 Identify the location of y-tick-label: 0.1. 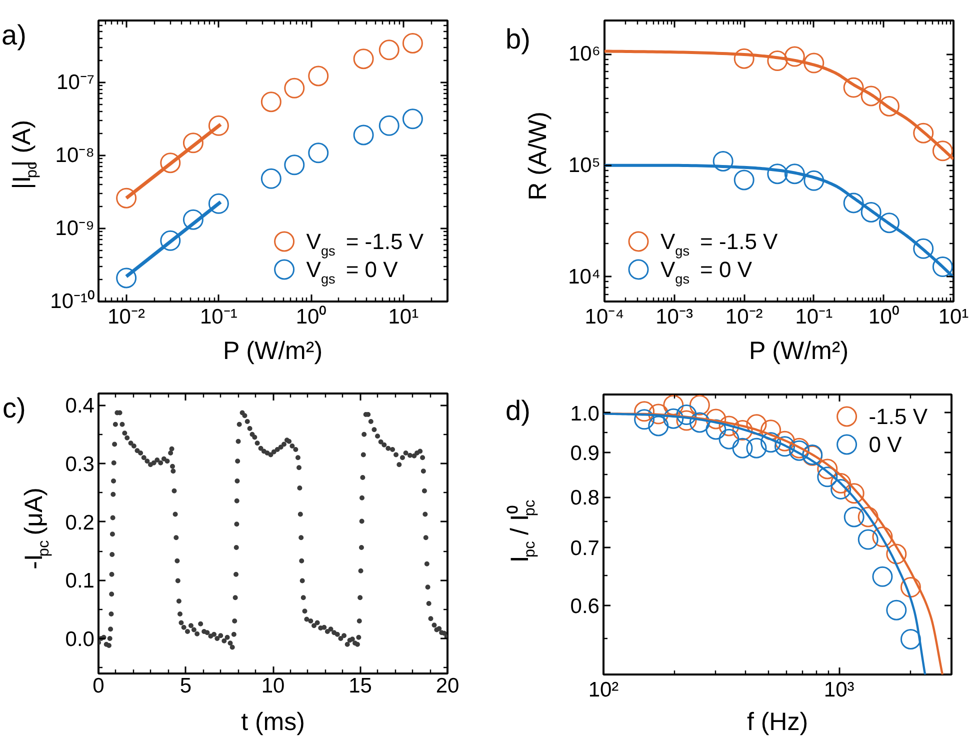
(80, 581).